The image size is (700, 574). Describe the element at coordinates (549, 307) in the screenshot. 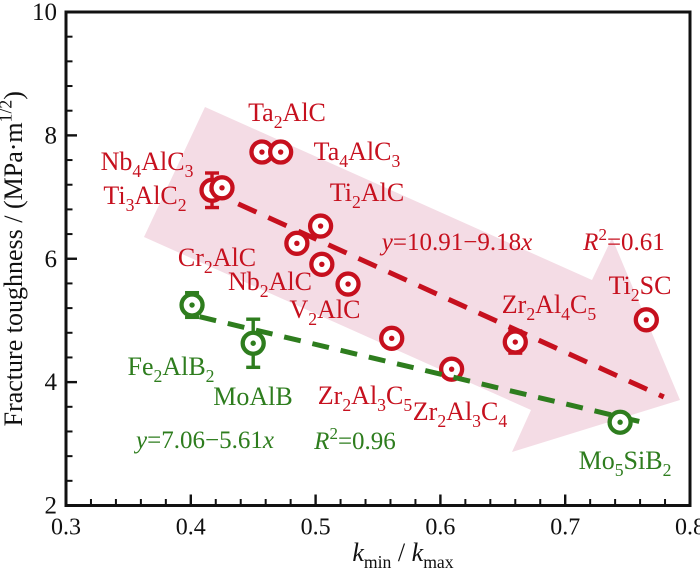

I see `point-label-Zr2Al4C5: Zr2Al4C5` at that location.